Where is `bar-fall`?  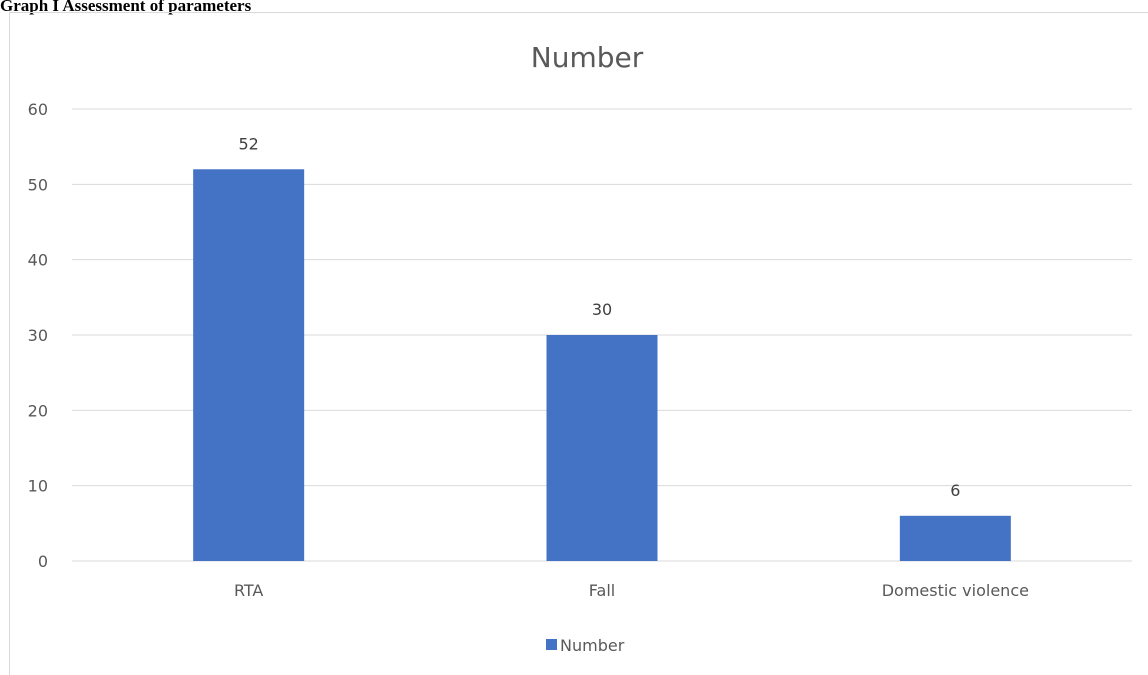 bar-fall is located at coordinates (602, 448).